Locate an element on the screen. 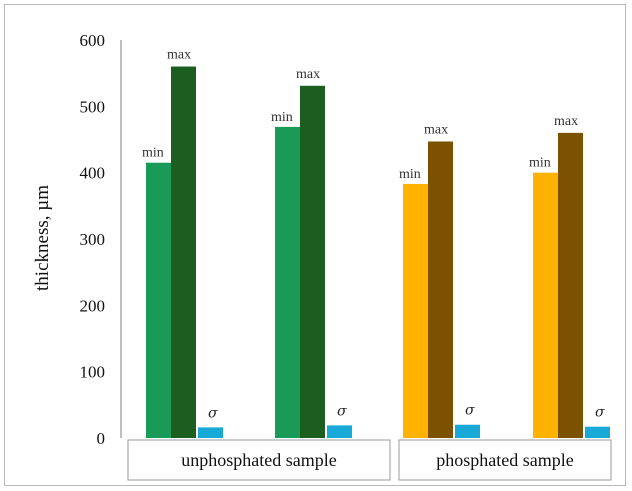 The height and width of the screenshot is (491, 632). category-label: unphosphated sample is located at coordinates (258, 460).